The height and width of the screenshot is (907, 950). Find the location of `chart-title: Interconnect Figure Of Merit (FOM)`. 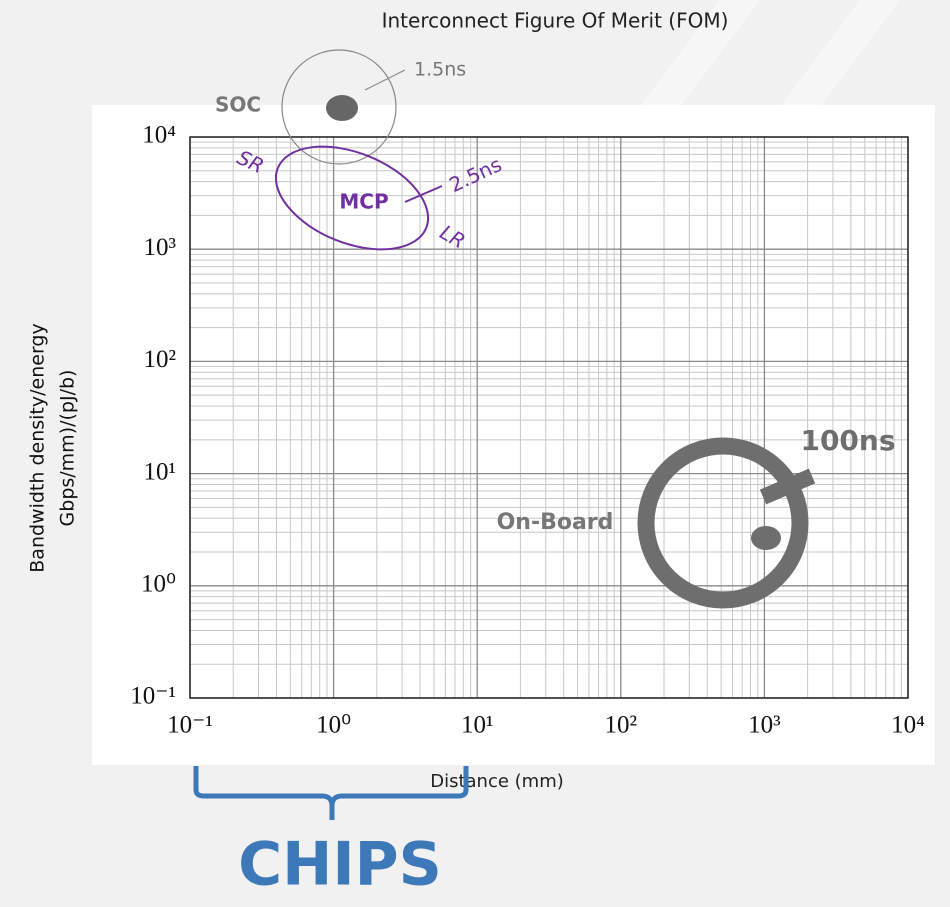

chart-title: Interconnect Figure Of Merit (FOM) is located at coordinates (555, 21).